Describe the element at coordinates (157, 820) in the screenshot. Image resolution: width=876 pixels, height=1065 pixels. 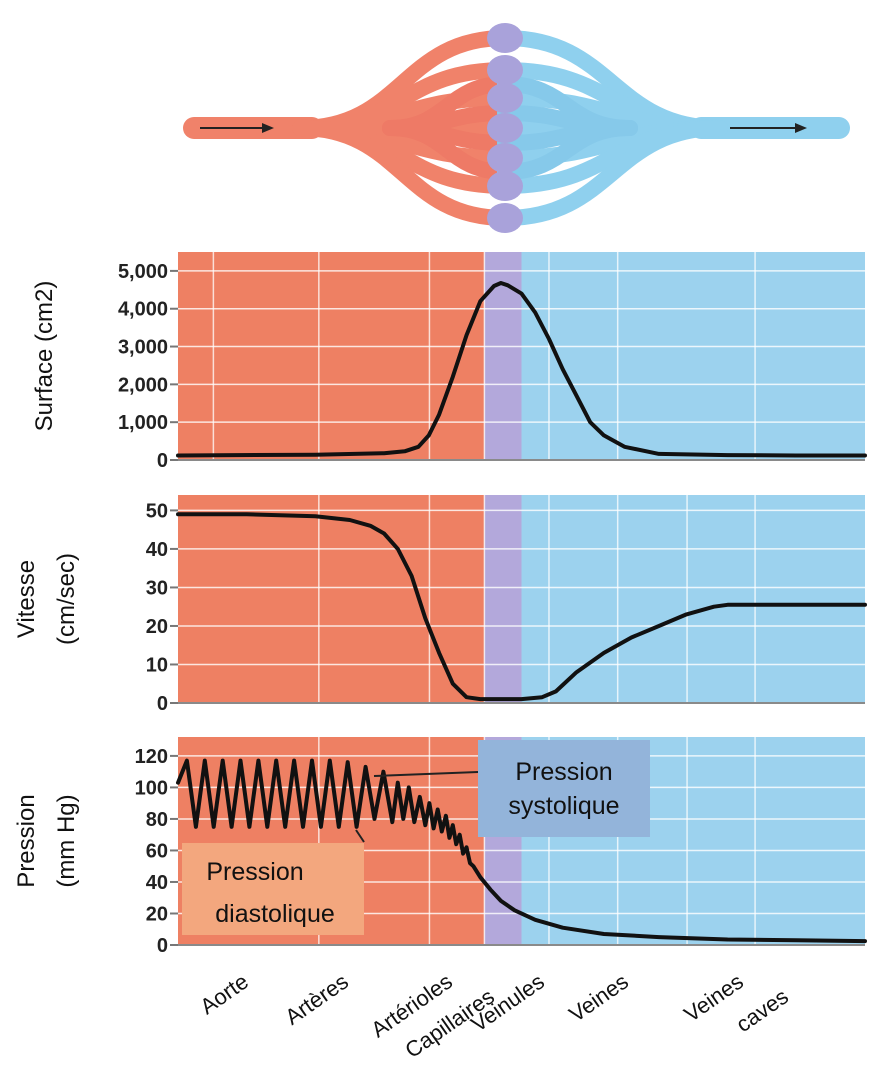
I see `y-tick-label: 80` at that location.